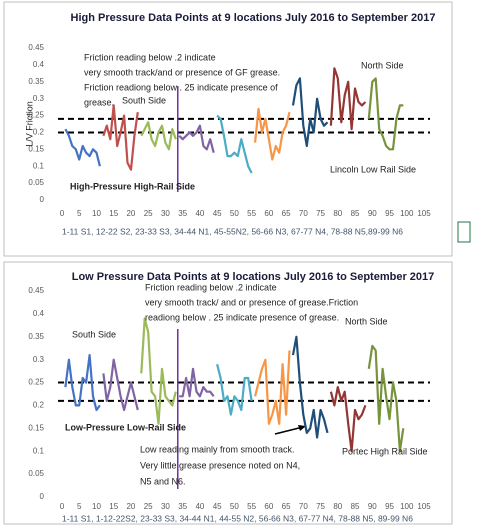 The height and width of the screenshot is (531, 477). I want to click on annotation: grease., so click(99, 102).